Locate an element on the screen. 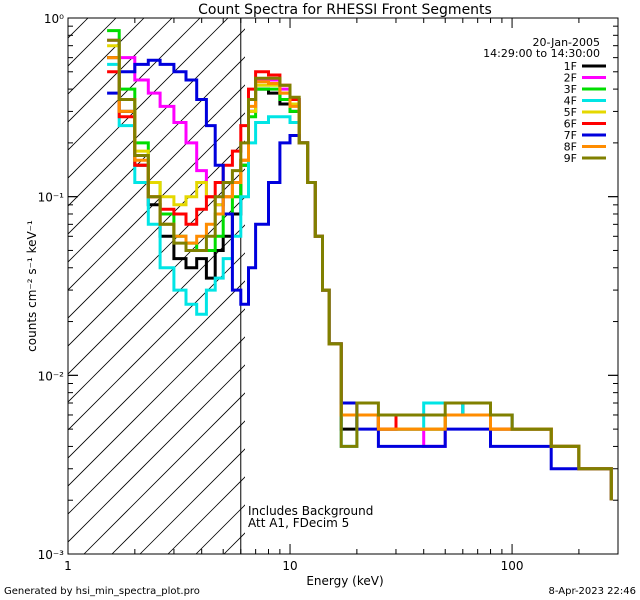 This screenshot has width=640, height=600. legend-label-1F: 1F is located at coordinates (570, 66).